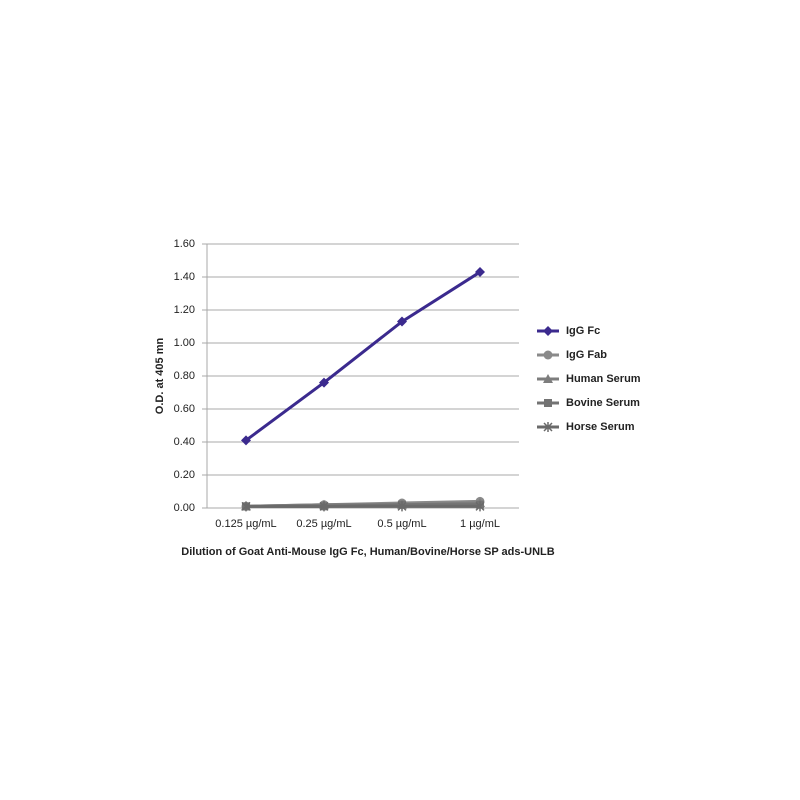  I want to click on y-tick-label: 0.00, so click(184, 508).